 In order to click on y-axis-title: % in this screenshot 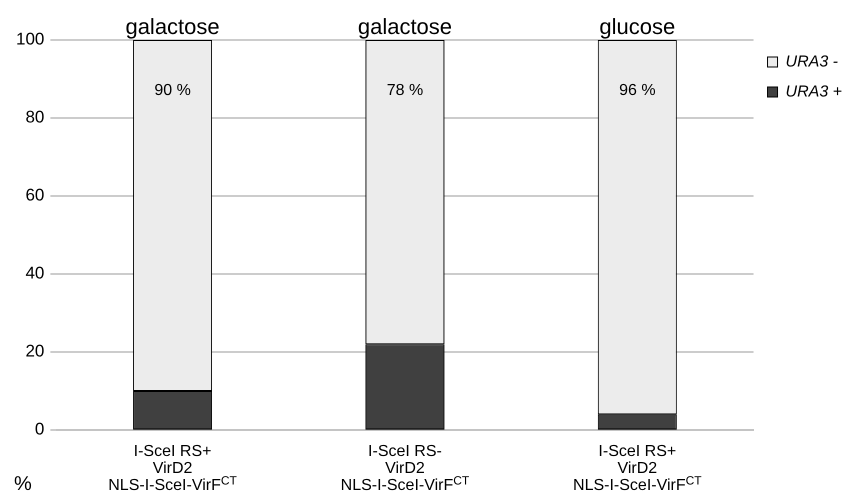, I will do `click(23, 484)`.